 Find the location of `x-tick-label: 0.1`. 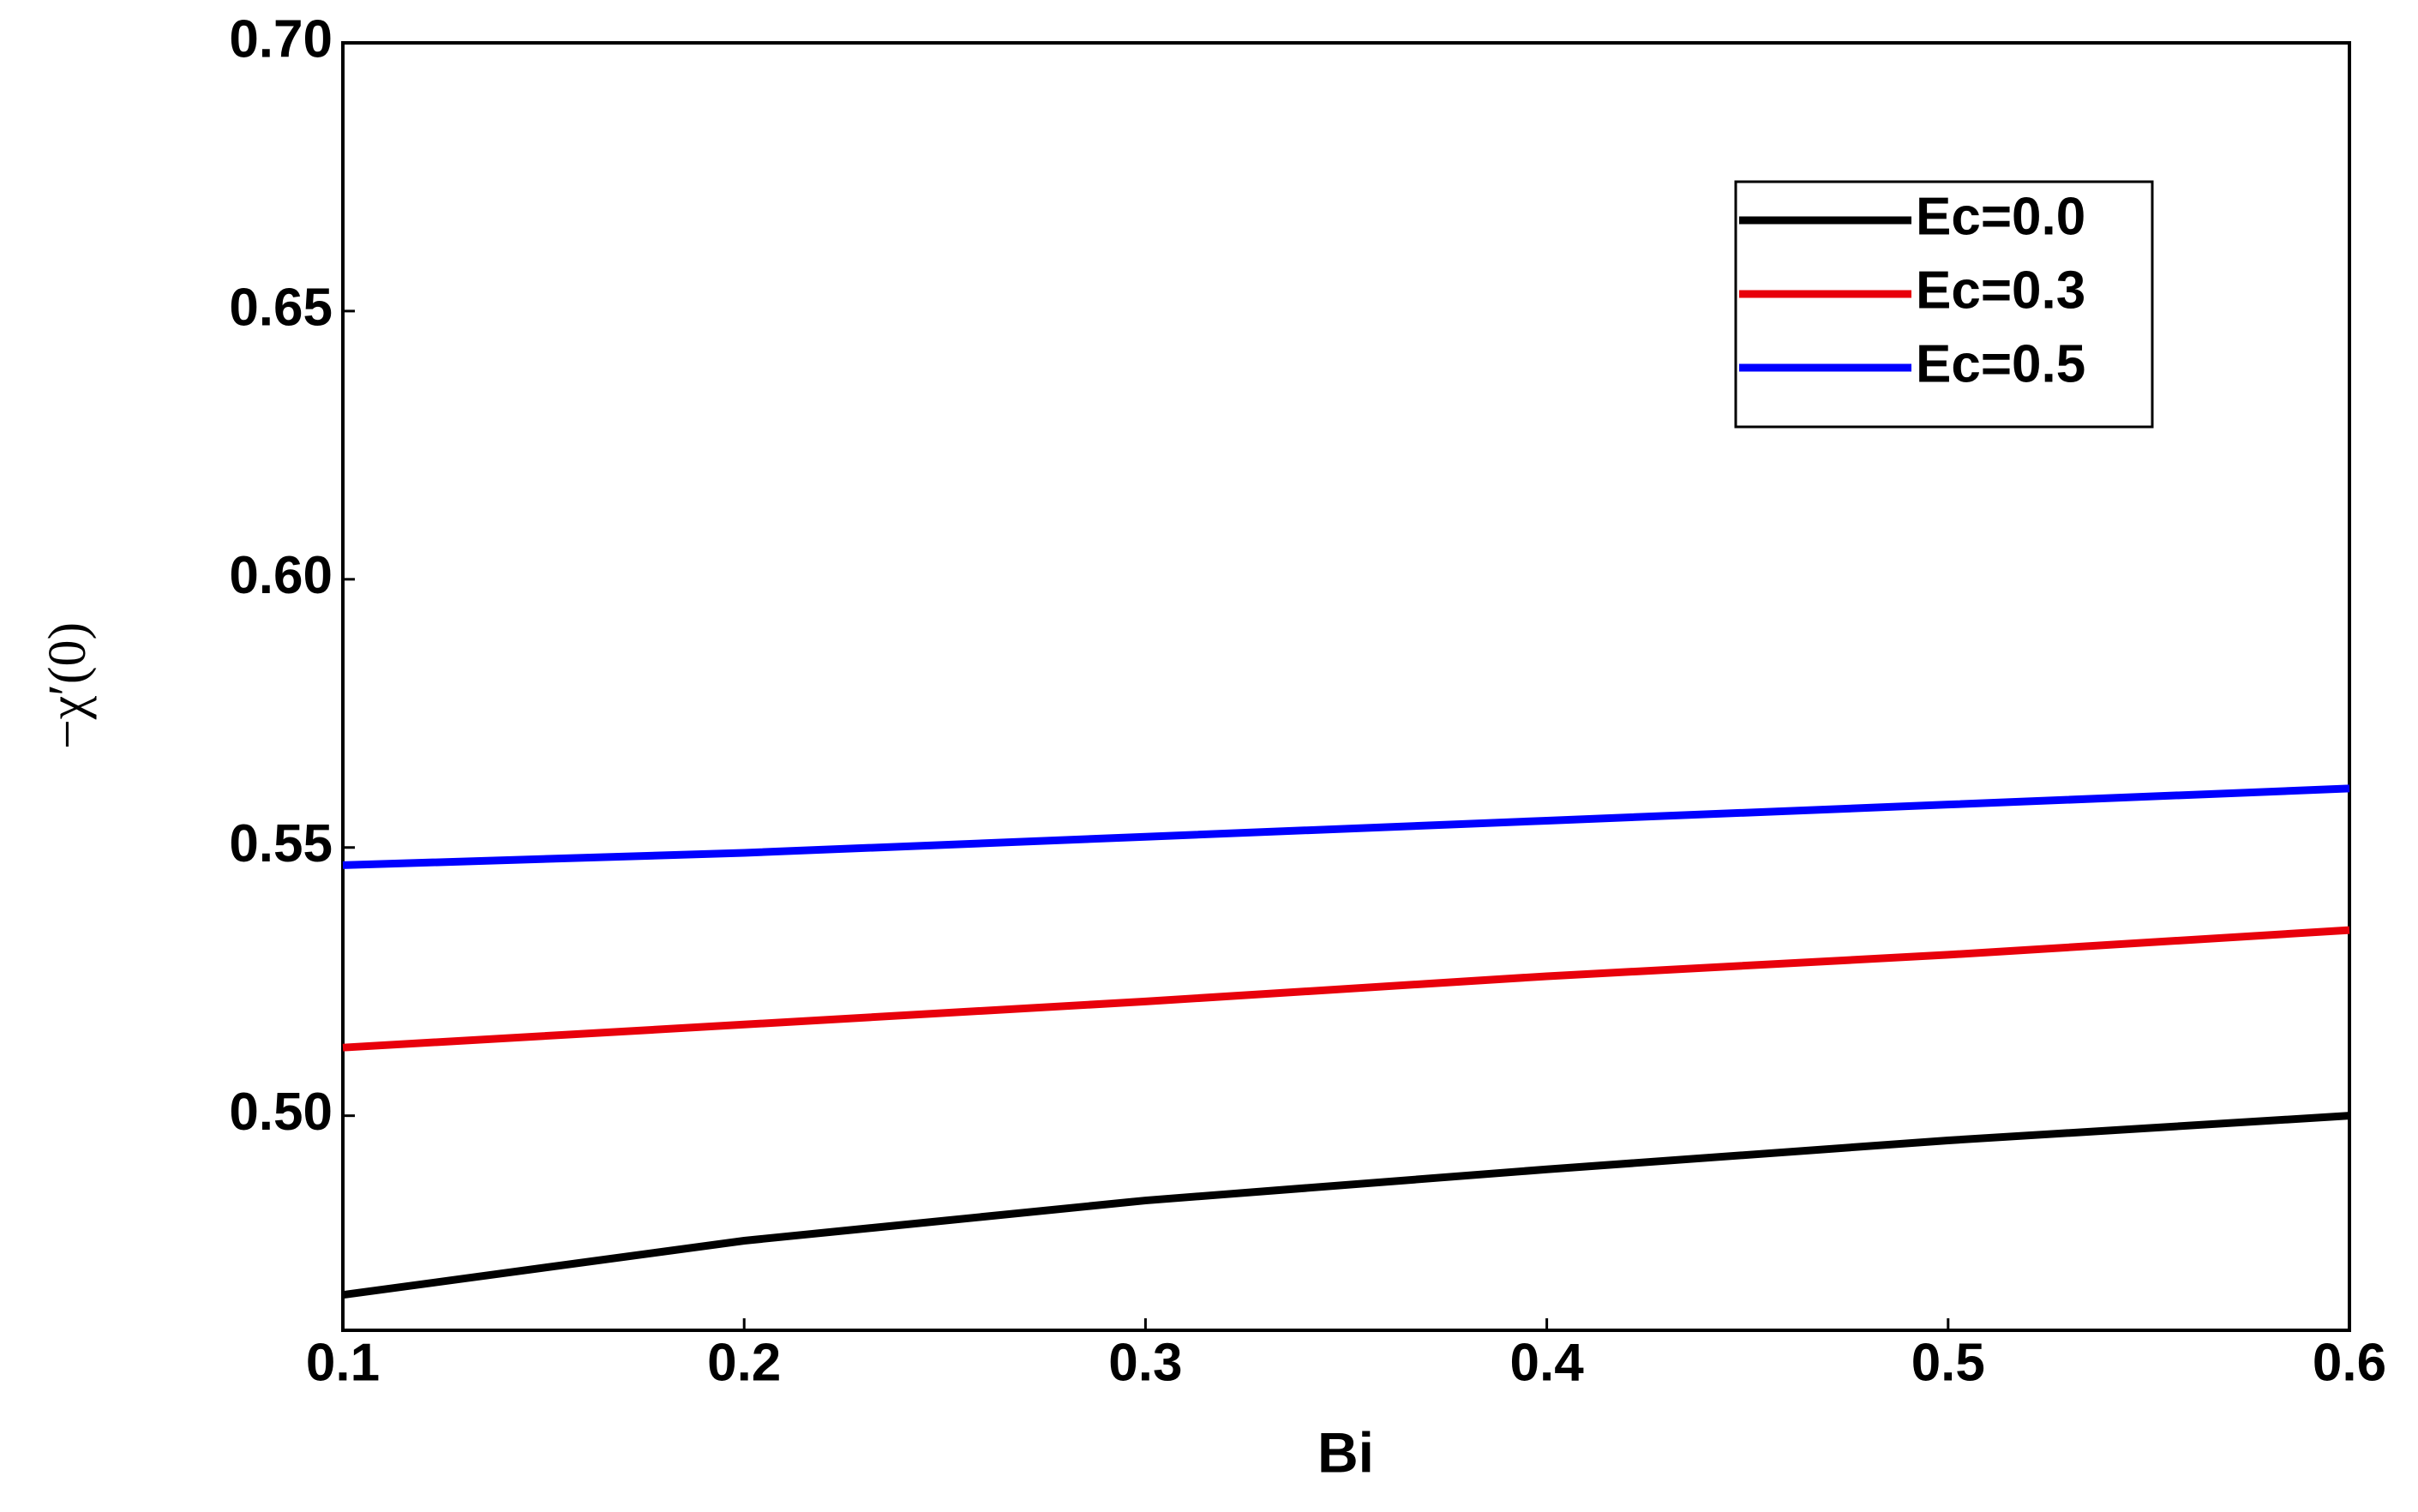

x-tick-label: 0.1 is located at coordinates (343, 1362).